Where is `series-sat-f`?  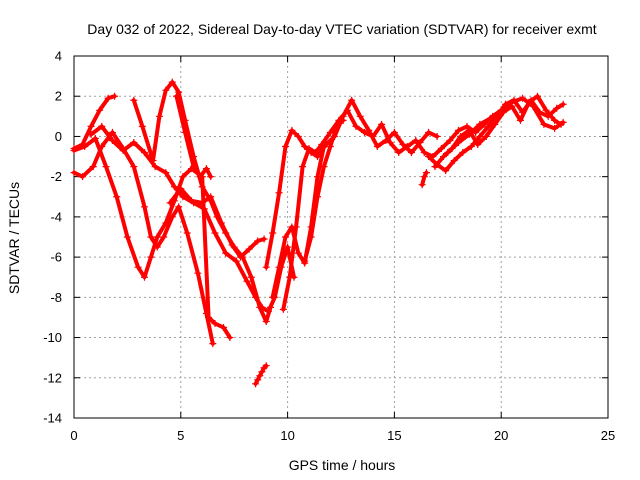 series-sat-f is located at coordinates (194, 136).